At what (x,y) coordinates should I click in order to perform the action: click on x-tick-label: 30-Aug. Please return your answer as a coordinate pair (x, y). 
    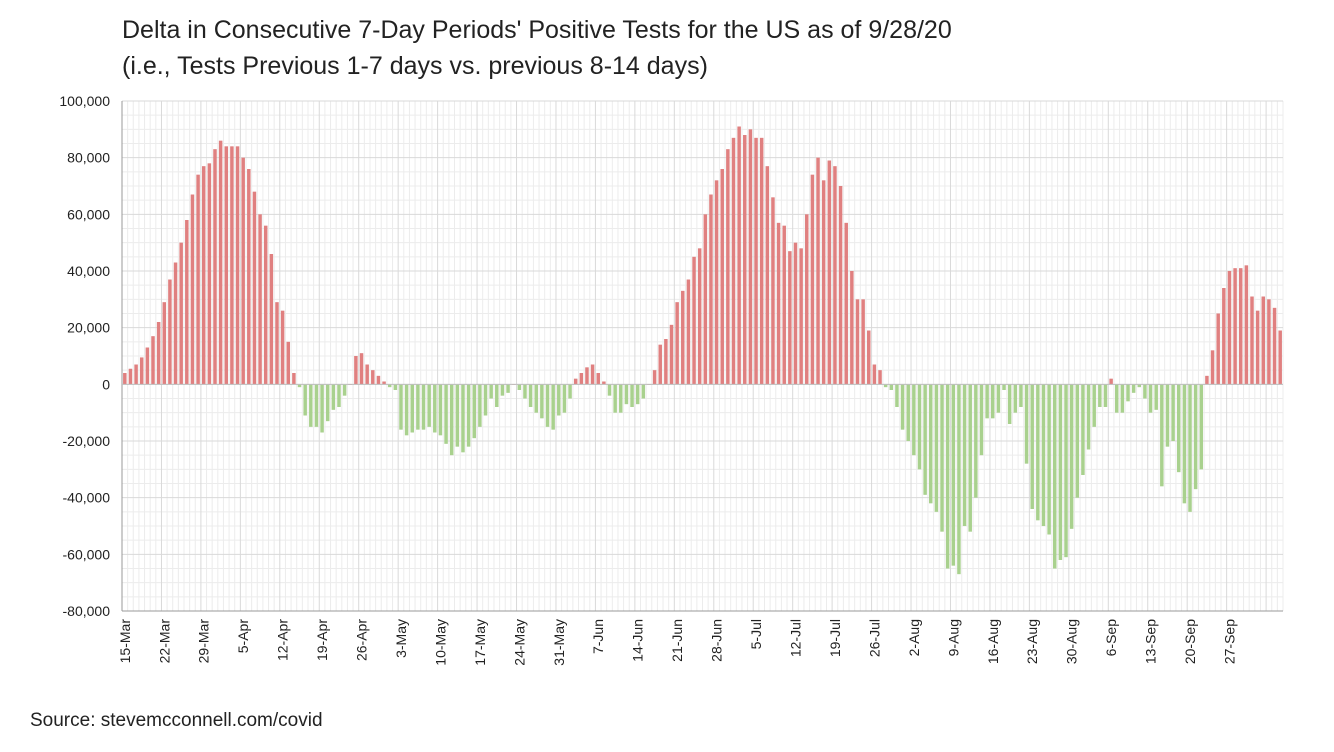
    Looking at the image, I should click on (1072, 641).